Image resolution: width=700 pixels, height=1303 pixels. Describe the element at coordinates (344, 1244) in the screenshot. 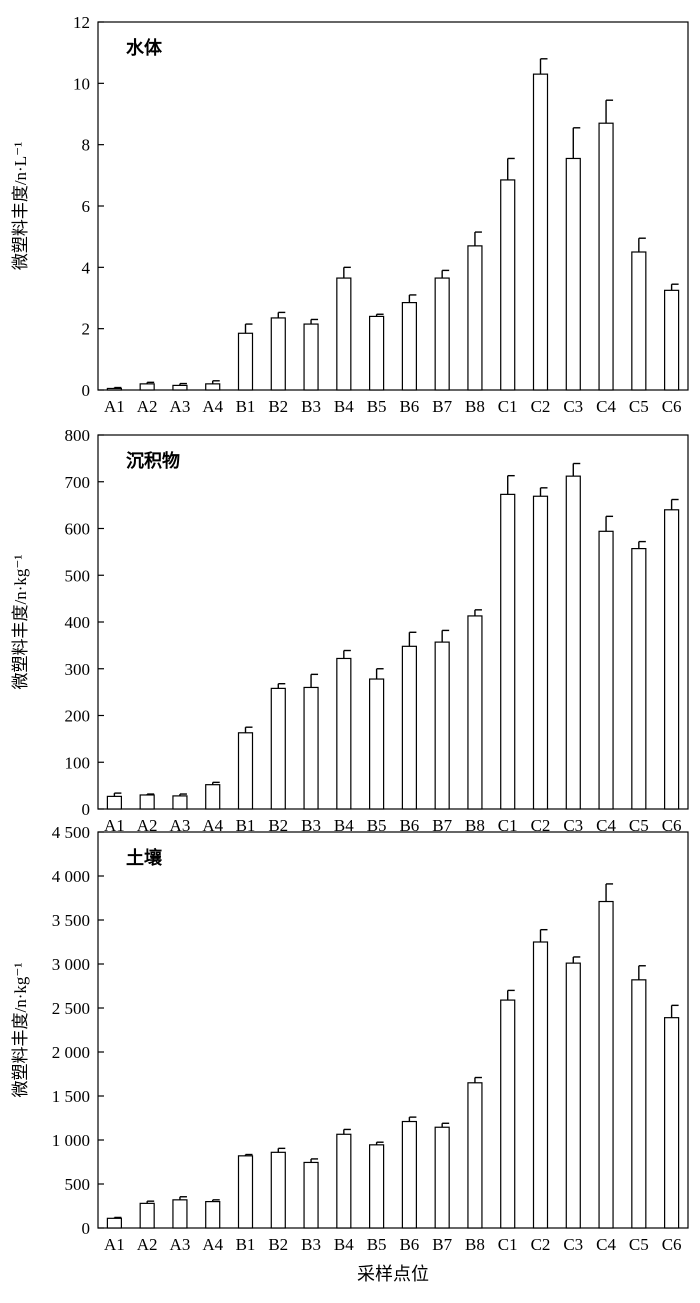

I see `x-tick-label: B4` at that location.